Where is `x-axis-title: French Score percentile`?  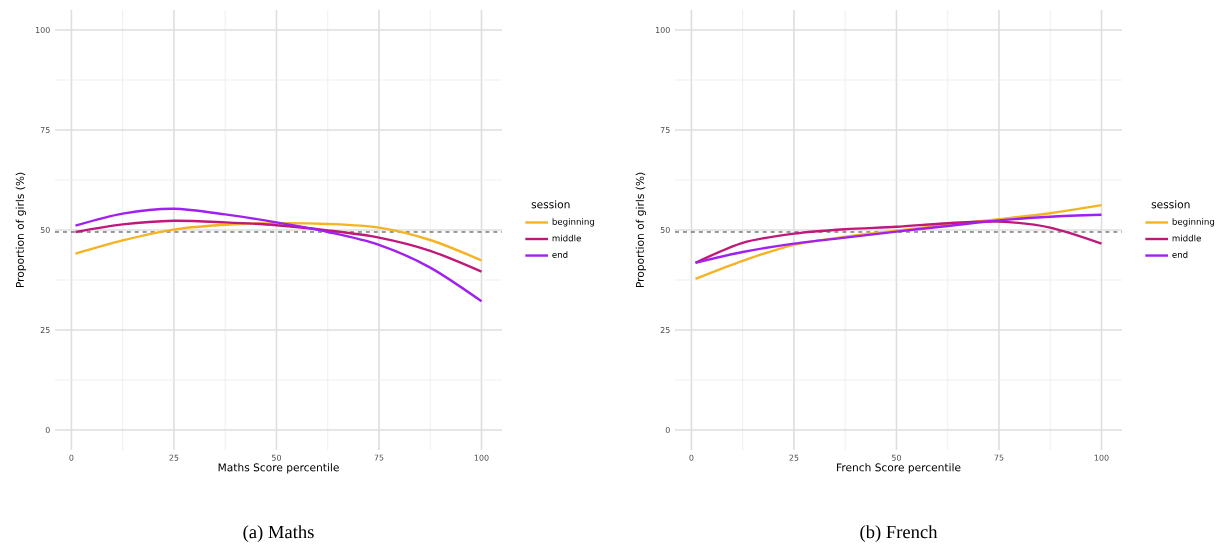 x-axis-title: French Score percentile is located at coordinates (899, 468).